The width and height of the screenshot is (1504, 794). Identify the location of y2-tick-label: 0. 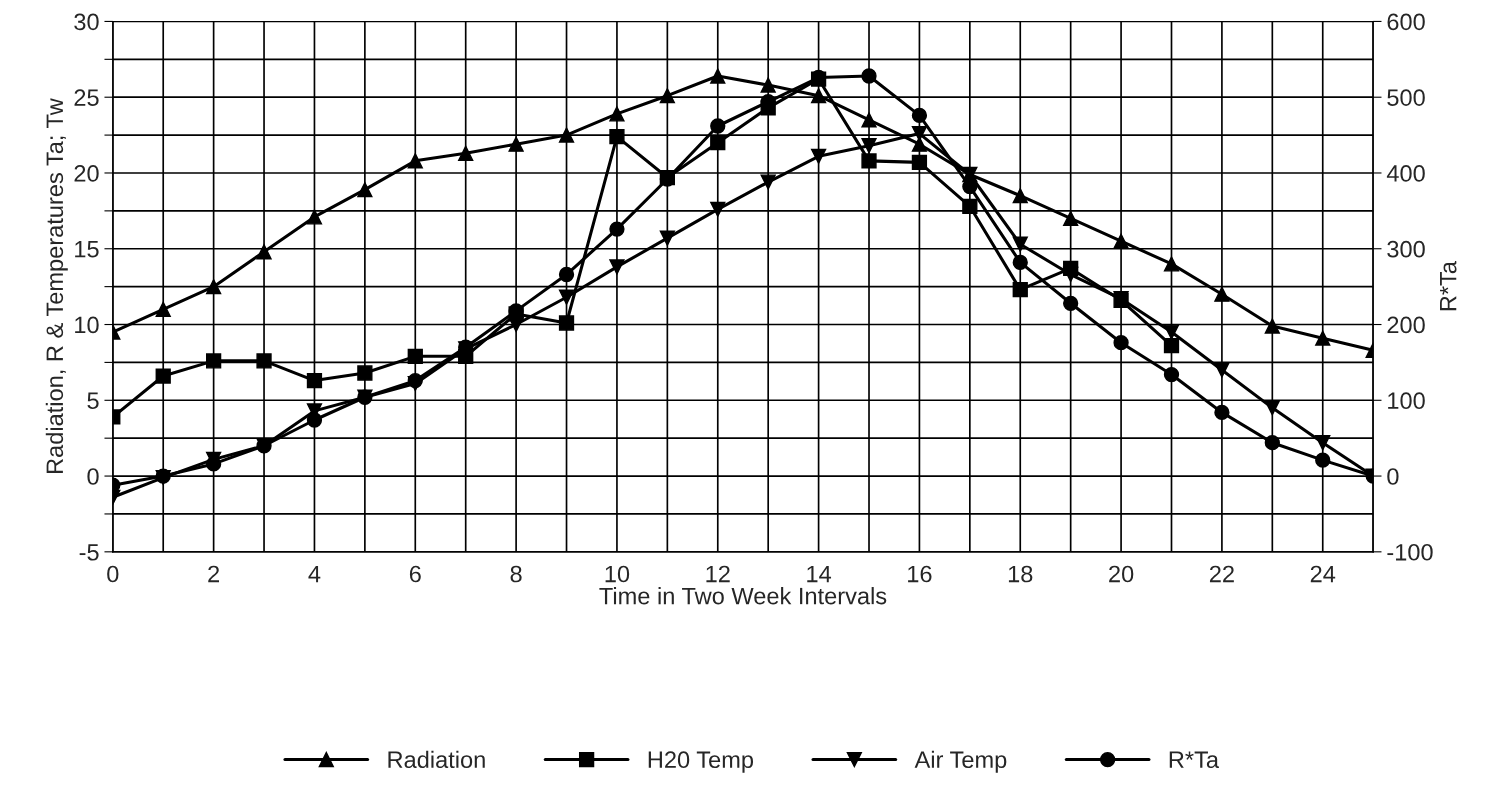
(1393, 476).